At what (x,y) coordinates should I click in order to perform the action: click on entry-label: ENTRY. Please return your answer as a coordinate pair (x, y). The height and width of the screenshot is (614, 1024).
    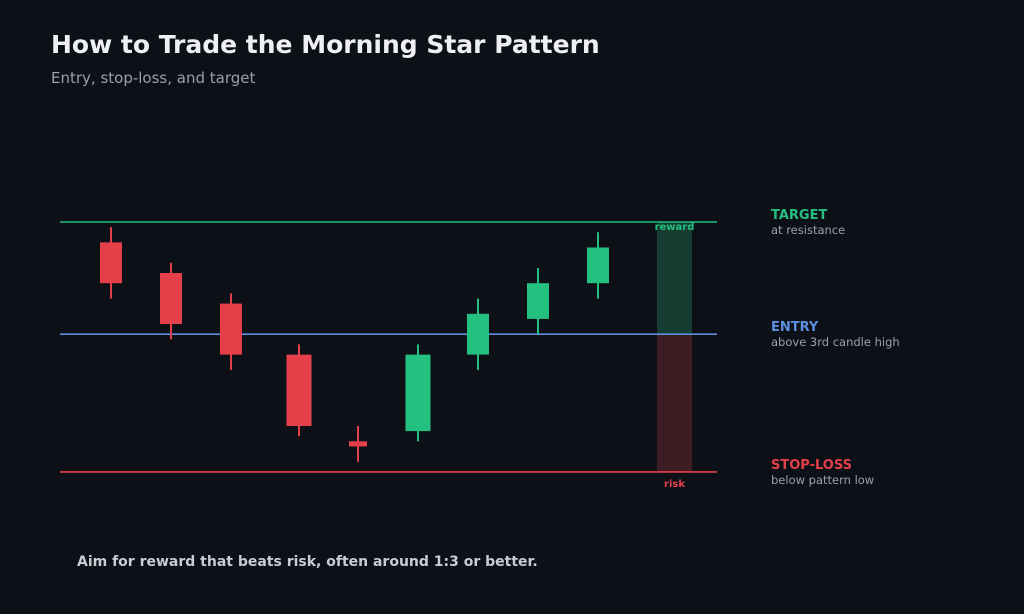
    Looking at the image, I should click on (795, 327).